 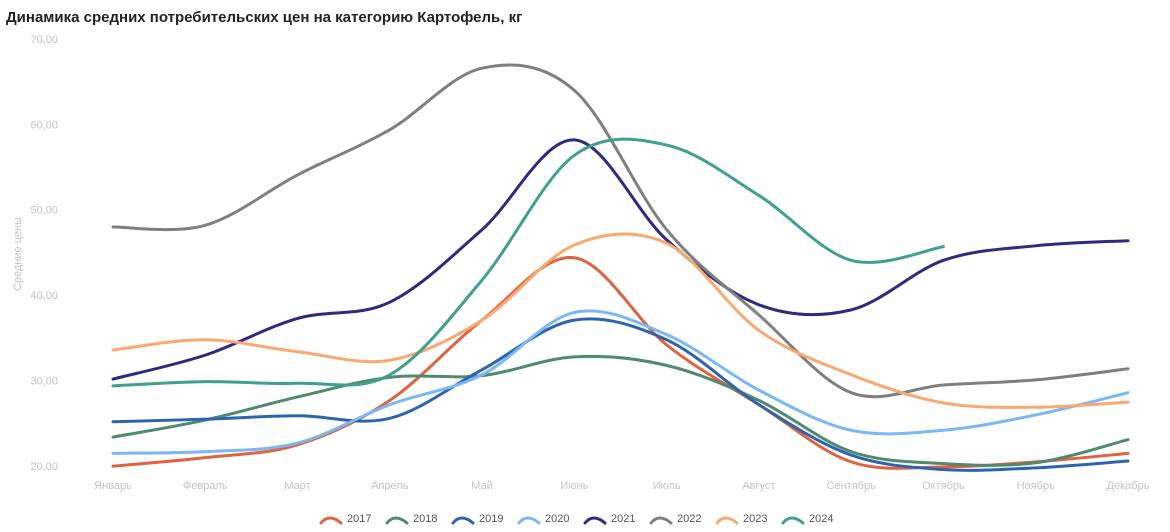 What do you see at coordinates (491, 519) in the screenshot?
I see `legend-label: 2019` at bounding box center [491, 519].